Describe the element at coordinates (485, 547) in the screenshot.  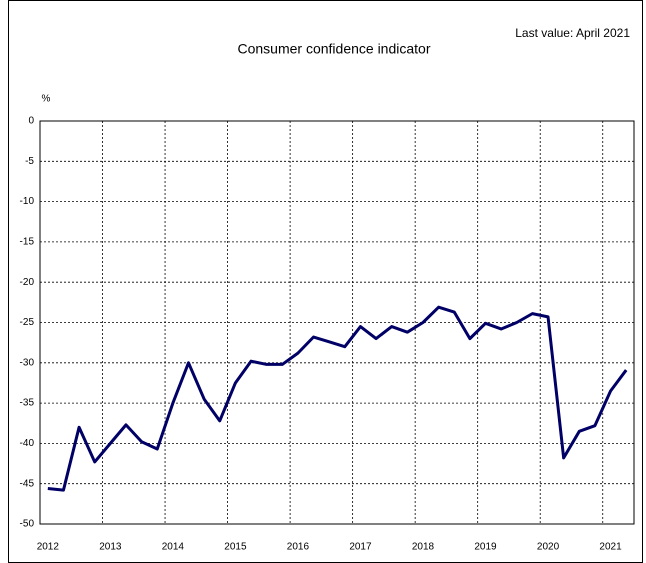
I see `x-tick-label: 2019` at that location.